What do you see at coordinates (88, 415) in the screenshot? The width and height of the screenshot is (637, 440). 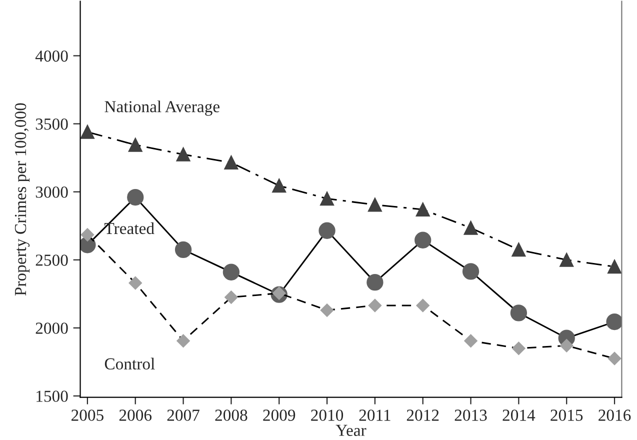 I see `x-tick-label: 2005` at bounding box center [88, 415].